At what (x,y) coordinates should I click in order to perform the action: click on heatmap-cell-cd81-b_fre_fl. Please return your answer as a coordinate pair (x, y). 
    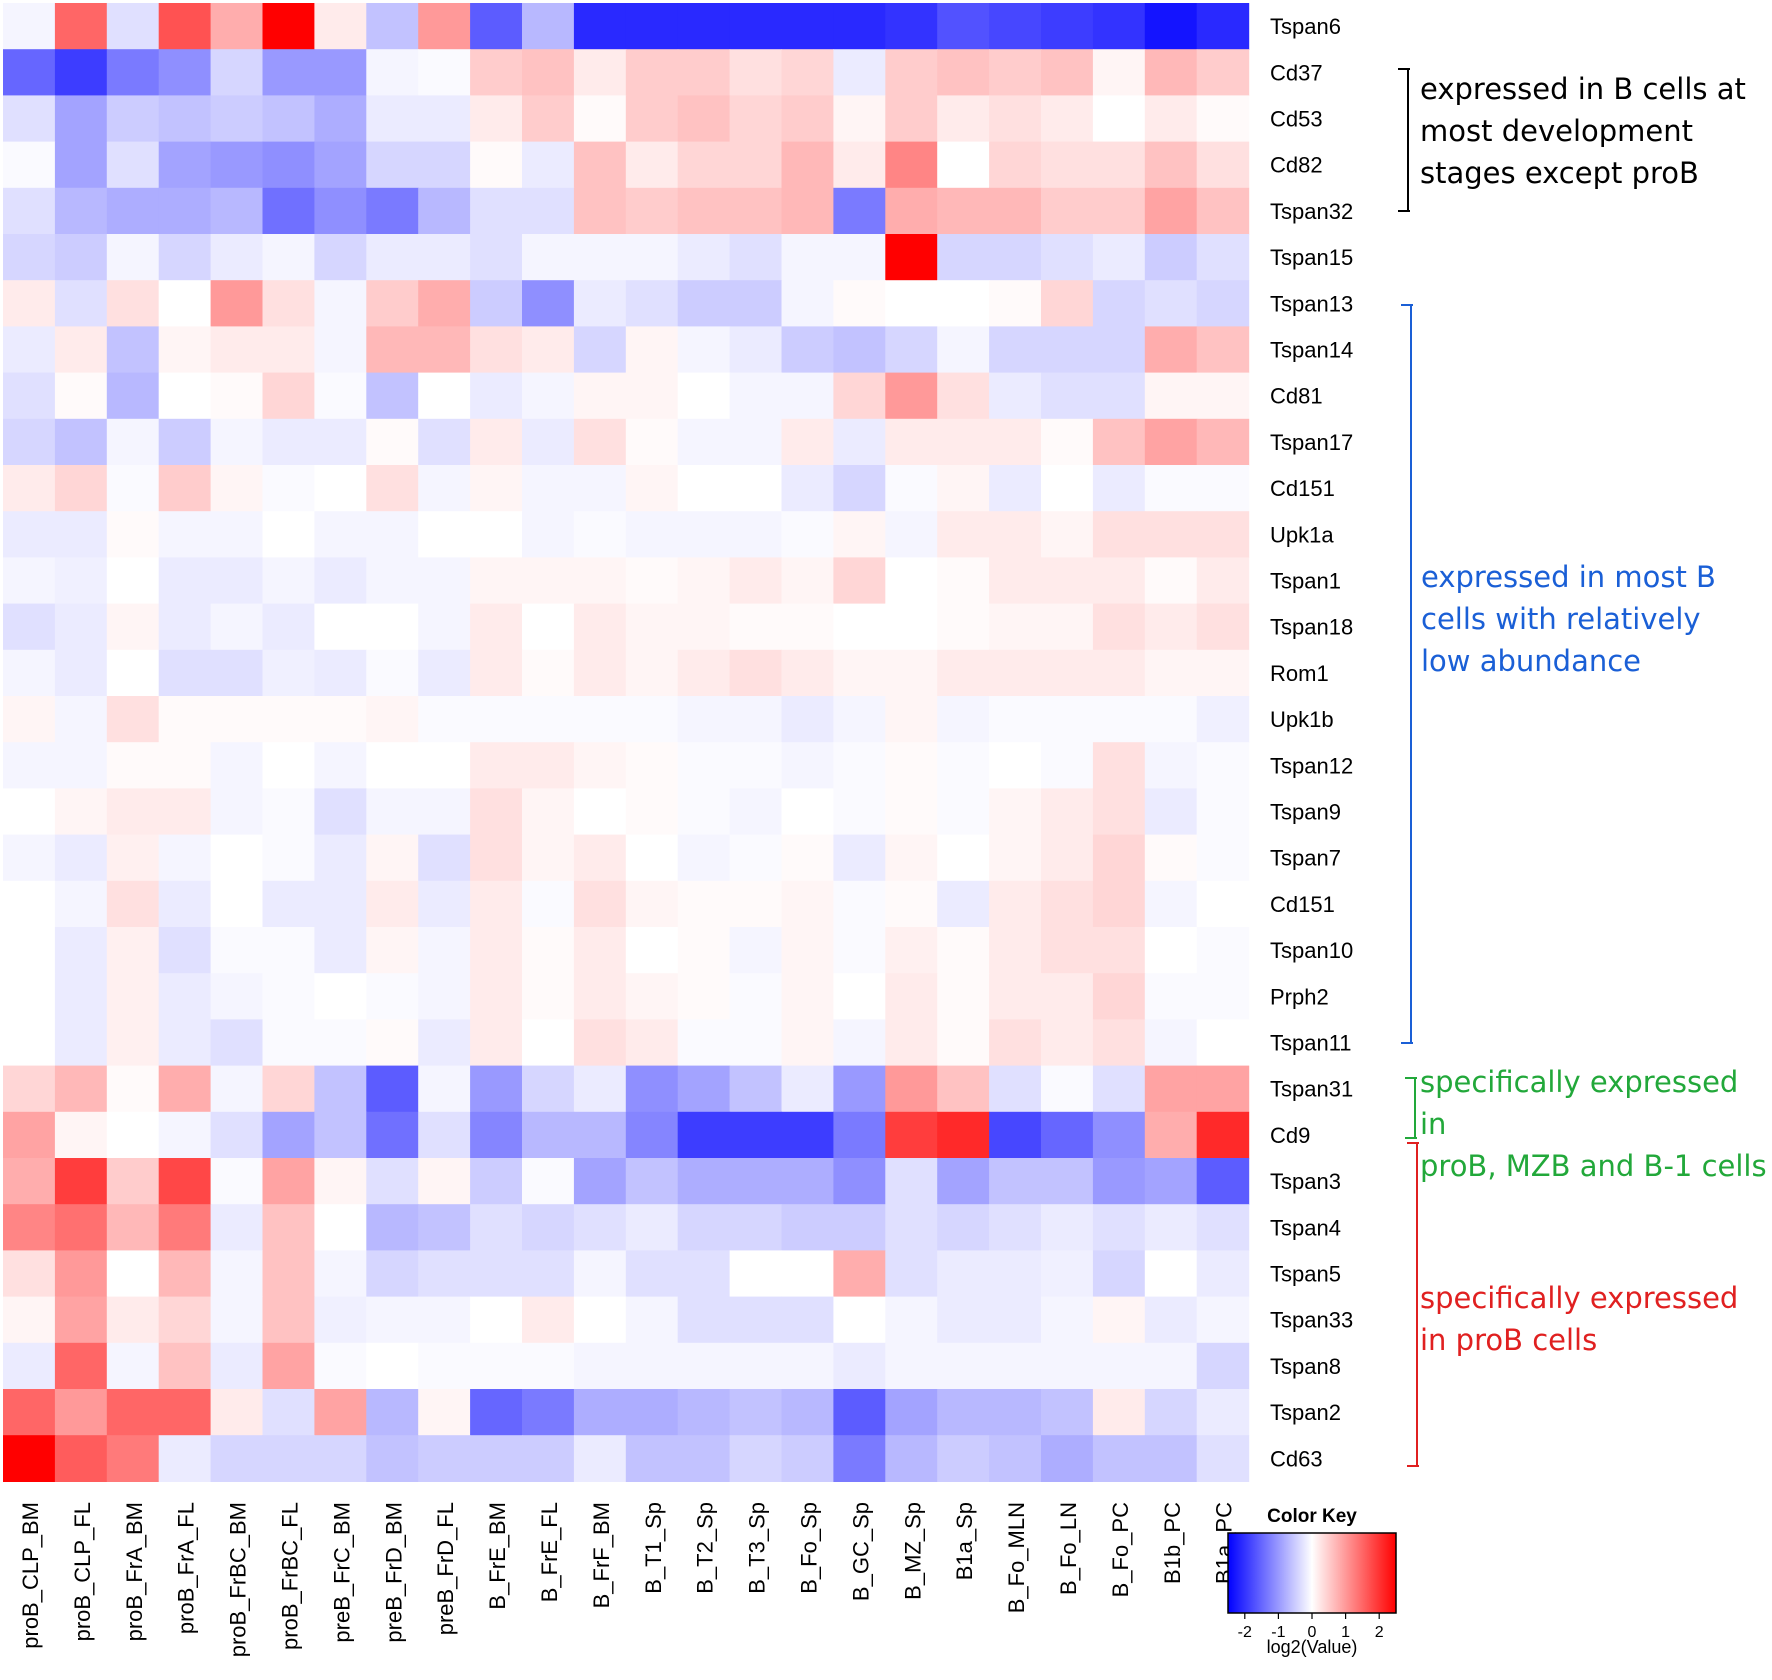
    Looking at the image, I should click on (548, 396).